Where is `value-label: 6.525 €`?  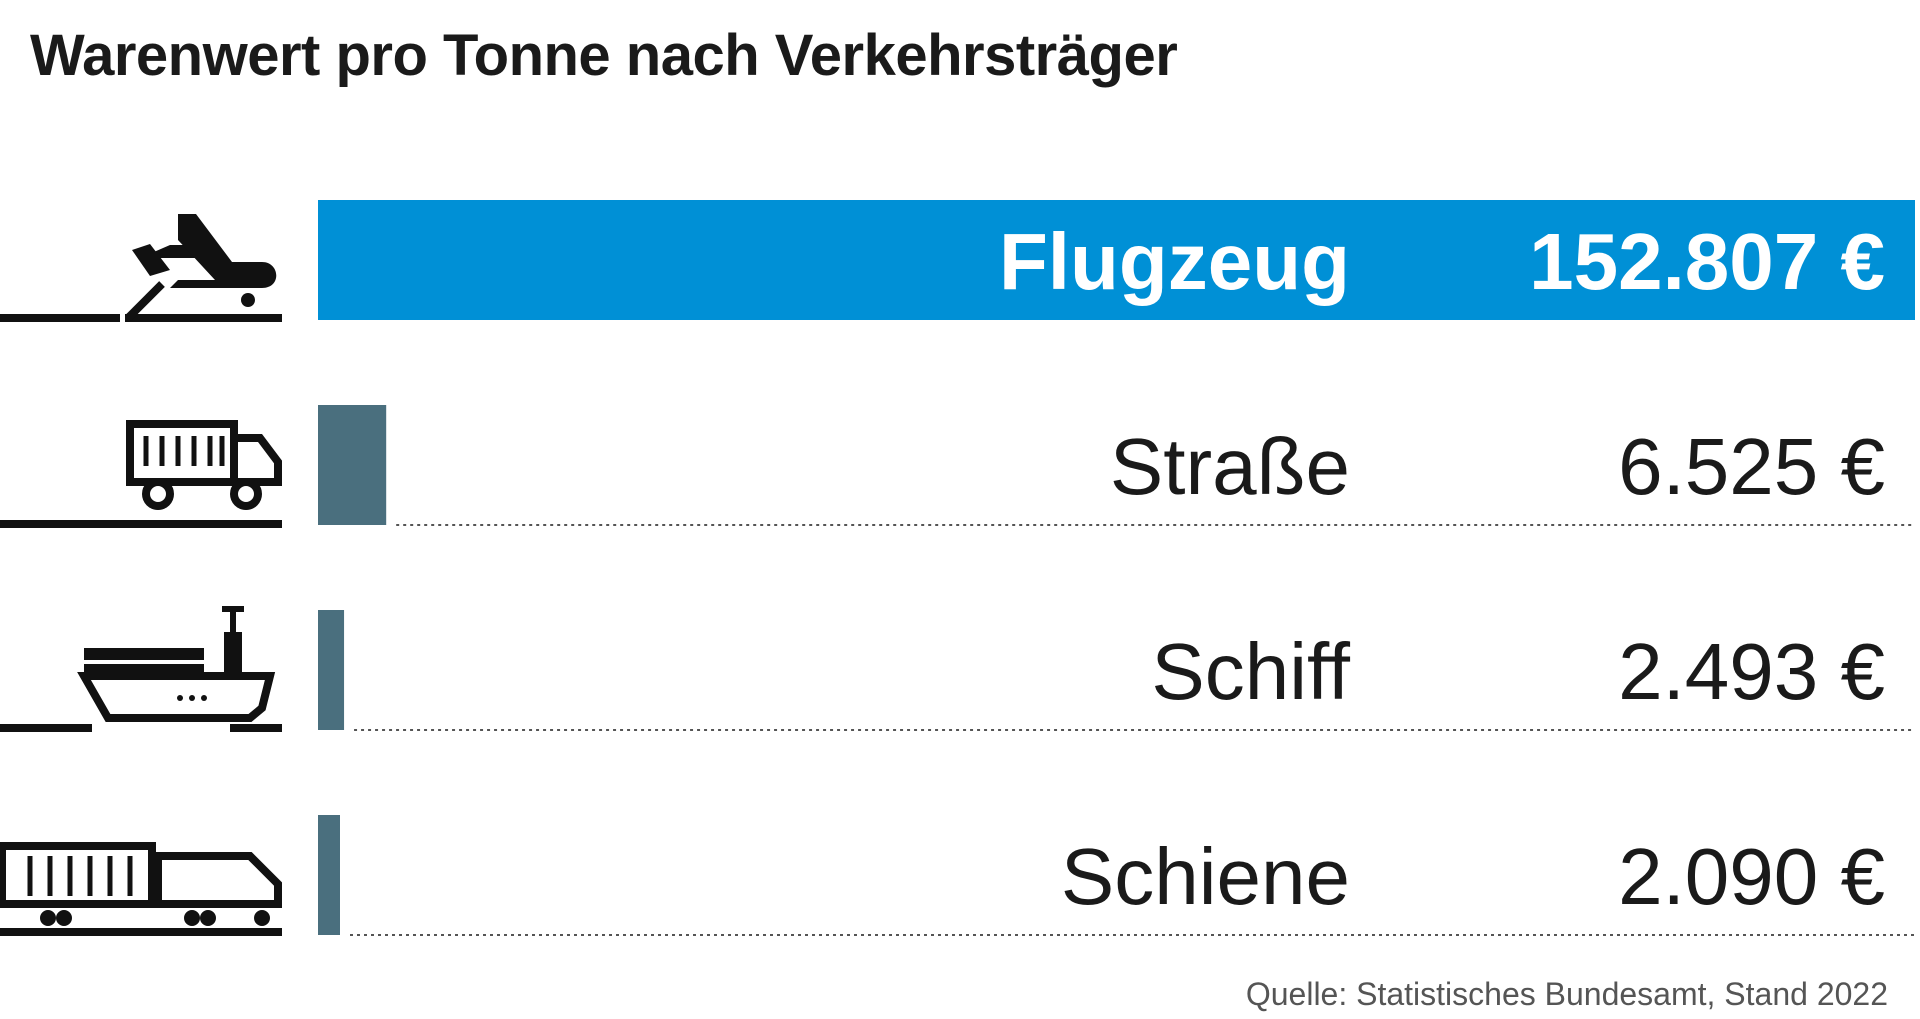 value-label: 6.525 € is located at coordinates (1751, 466).